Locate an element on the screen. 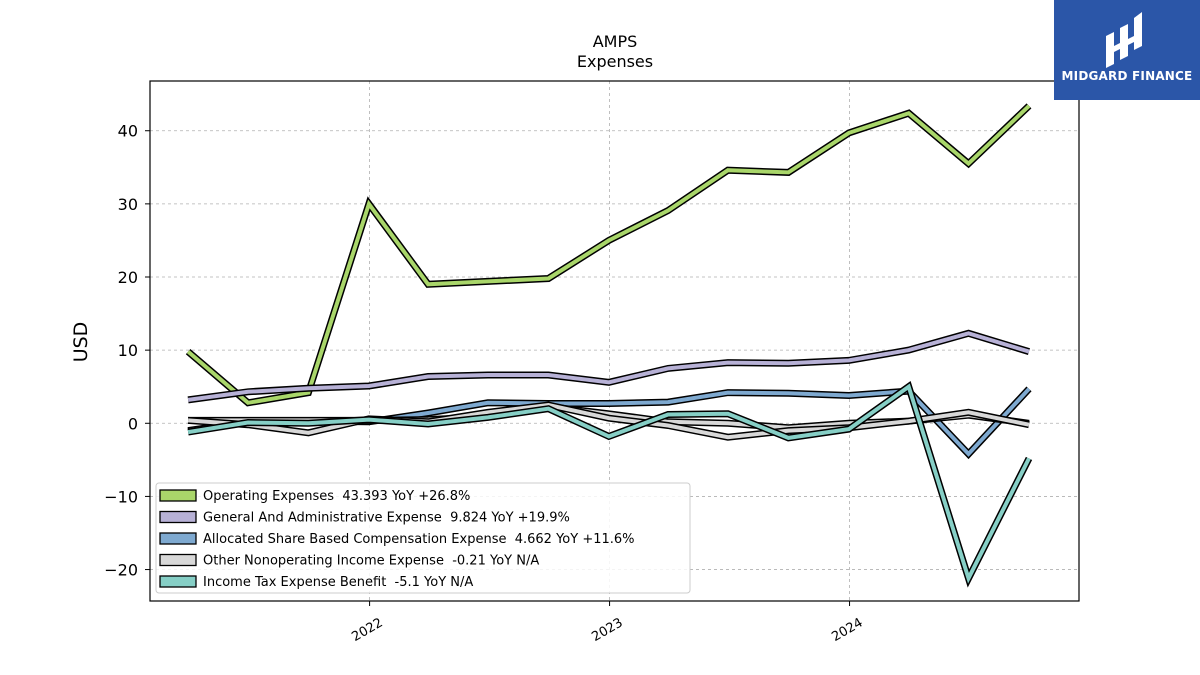 Image resolution: width=1200 pixels, height=675 pixels. y-axis-label: USD is located at coordinates (81, 342).